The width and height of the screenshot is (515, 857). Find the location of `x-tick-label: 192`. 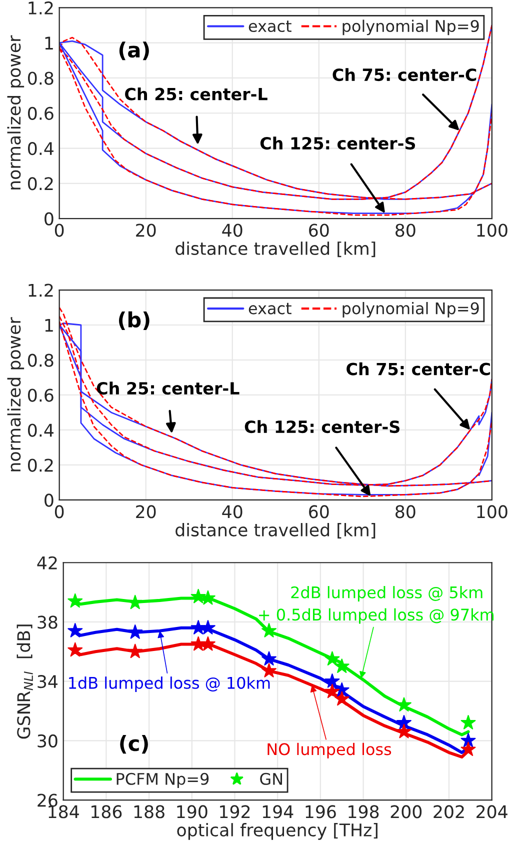

x-tick-label: 192 is located at coordinates (235, 811).